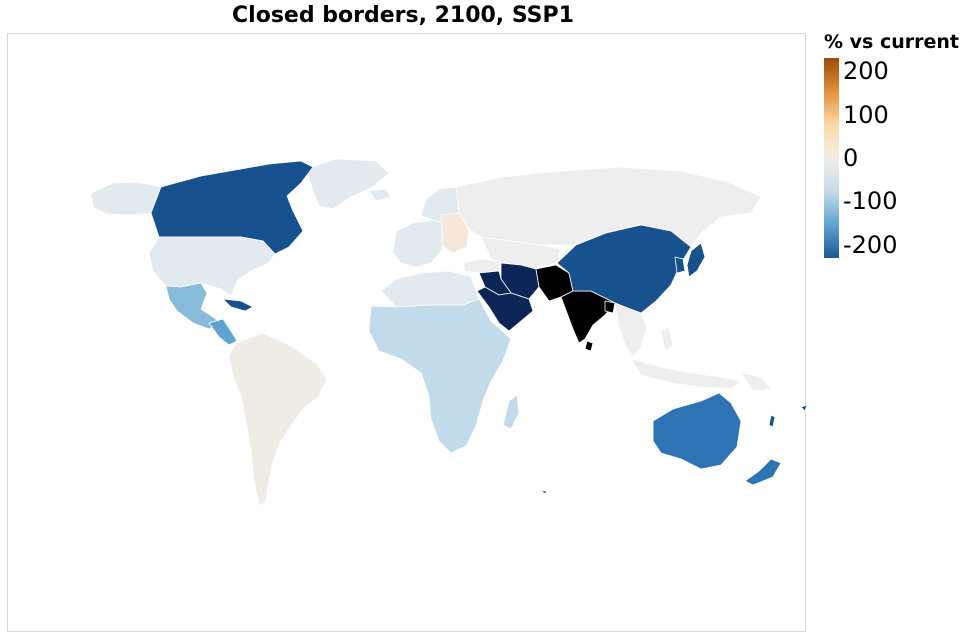  I want to click on country-cuba, so click(238, 305).